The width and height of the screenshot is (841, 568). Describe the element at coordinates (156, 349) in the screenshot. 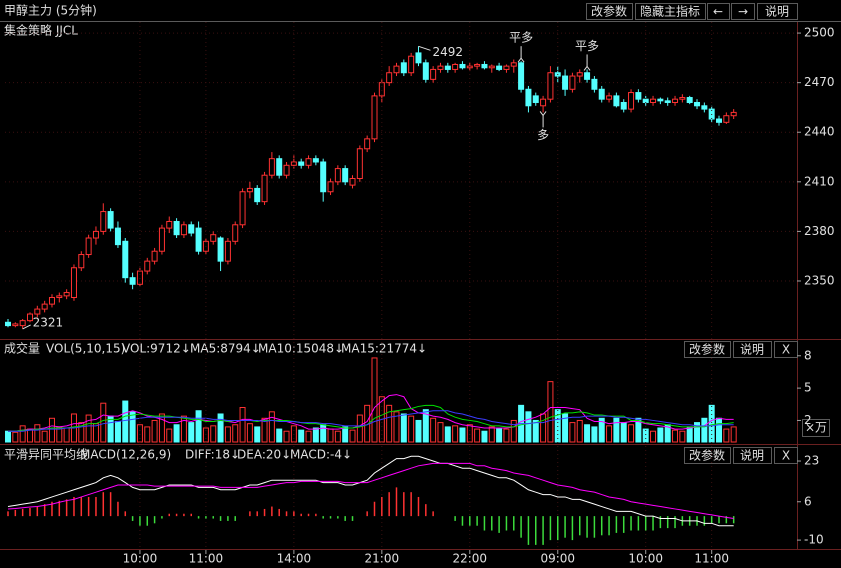

I see `legend-entry: VOL:9712↓` at that location.